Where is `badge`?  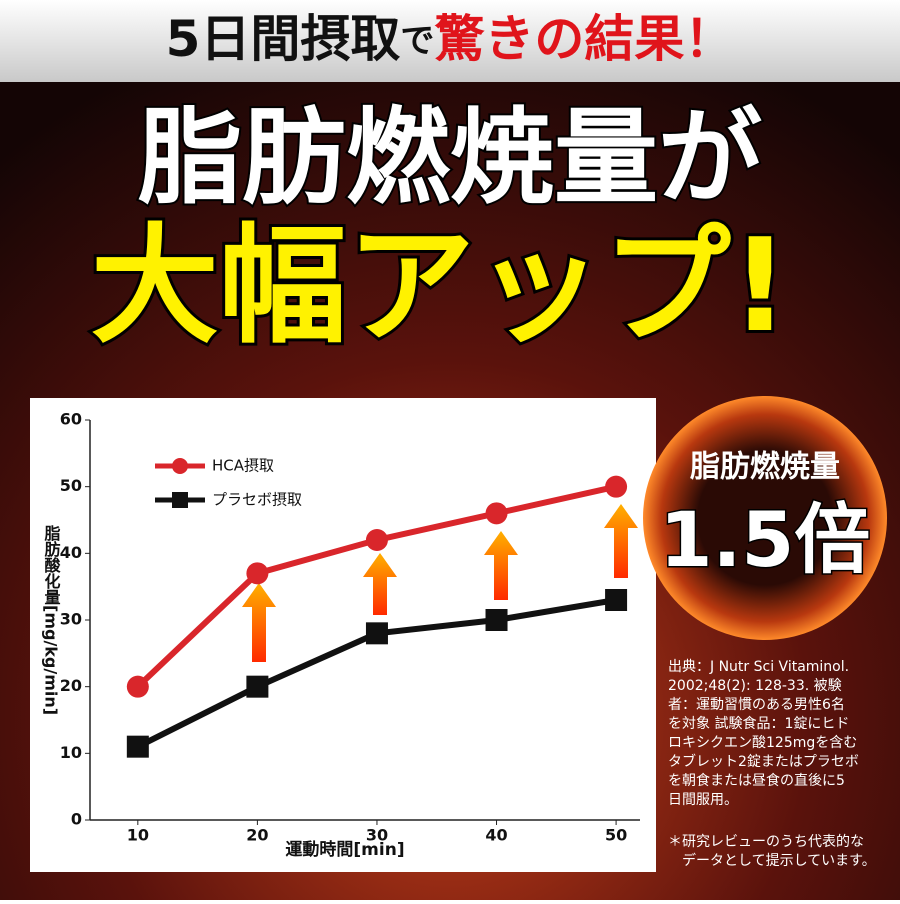
badge is located at coordinates (765, 518).